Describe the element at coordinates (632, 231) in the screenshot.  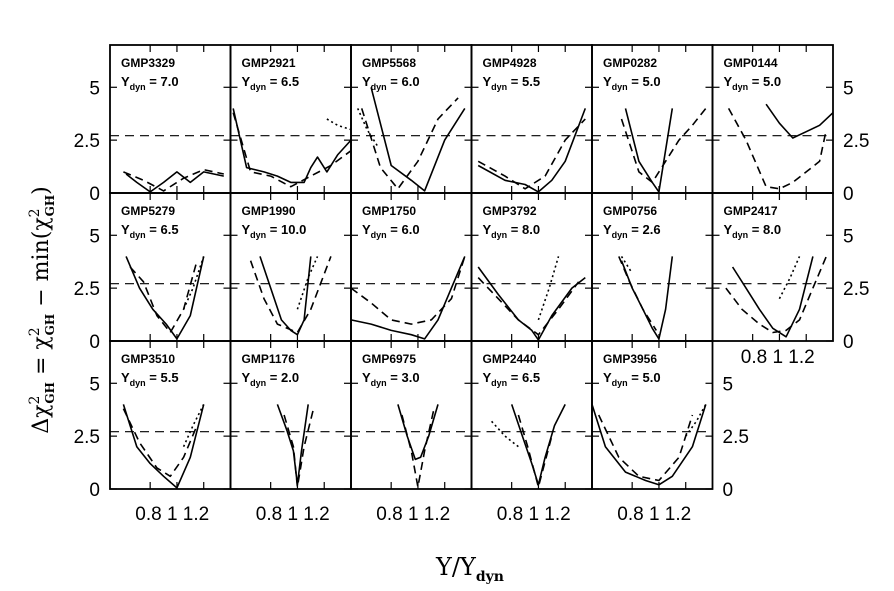
I see `panel-tdyn: Υdyn = 2.6` at that location.